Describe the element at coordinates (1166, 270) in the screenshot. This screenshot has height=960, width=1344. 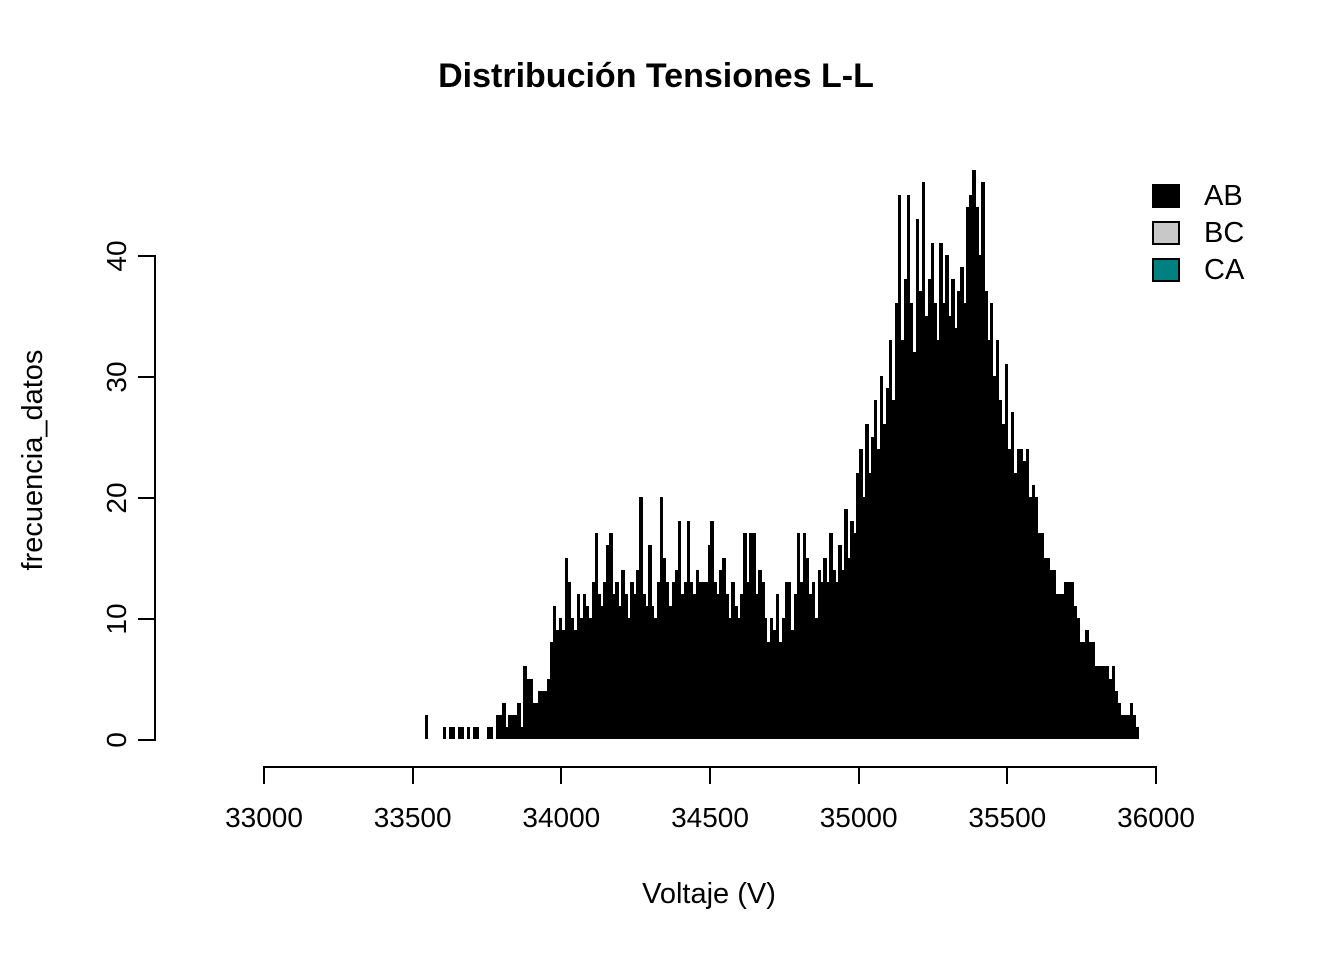
I see `legend-swatch-ca` at that location.